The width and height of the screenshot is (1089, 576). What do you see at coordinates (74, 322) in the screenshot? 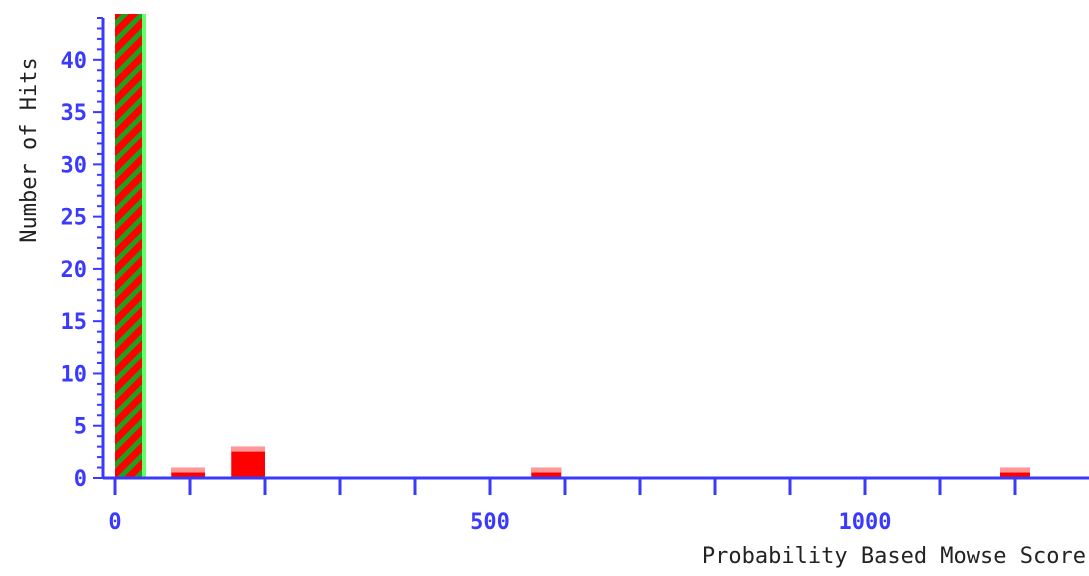
I see `y-tick-label-15: 15` at bounding box center [74, 322].